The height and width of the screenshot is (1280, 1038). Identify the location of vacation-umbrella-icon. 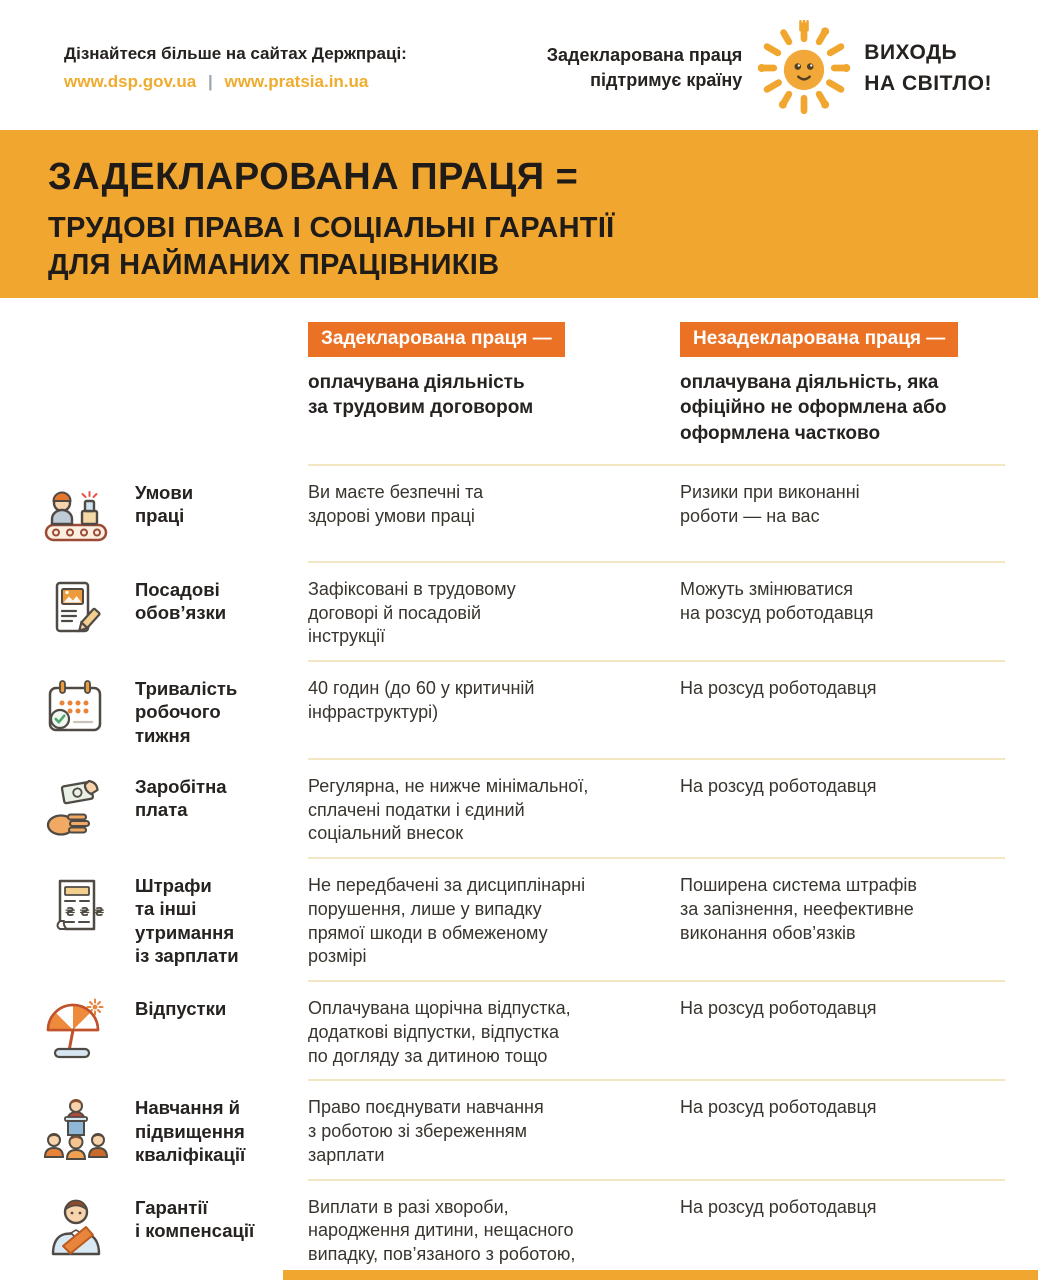
(76, 1030).